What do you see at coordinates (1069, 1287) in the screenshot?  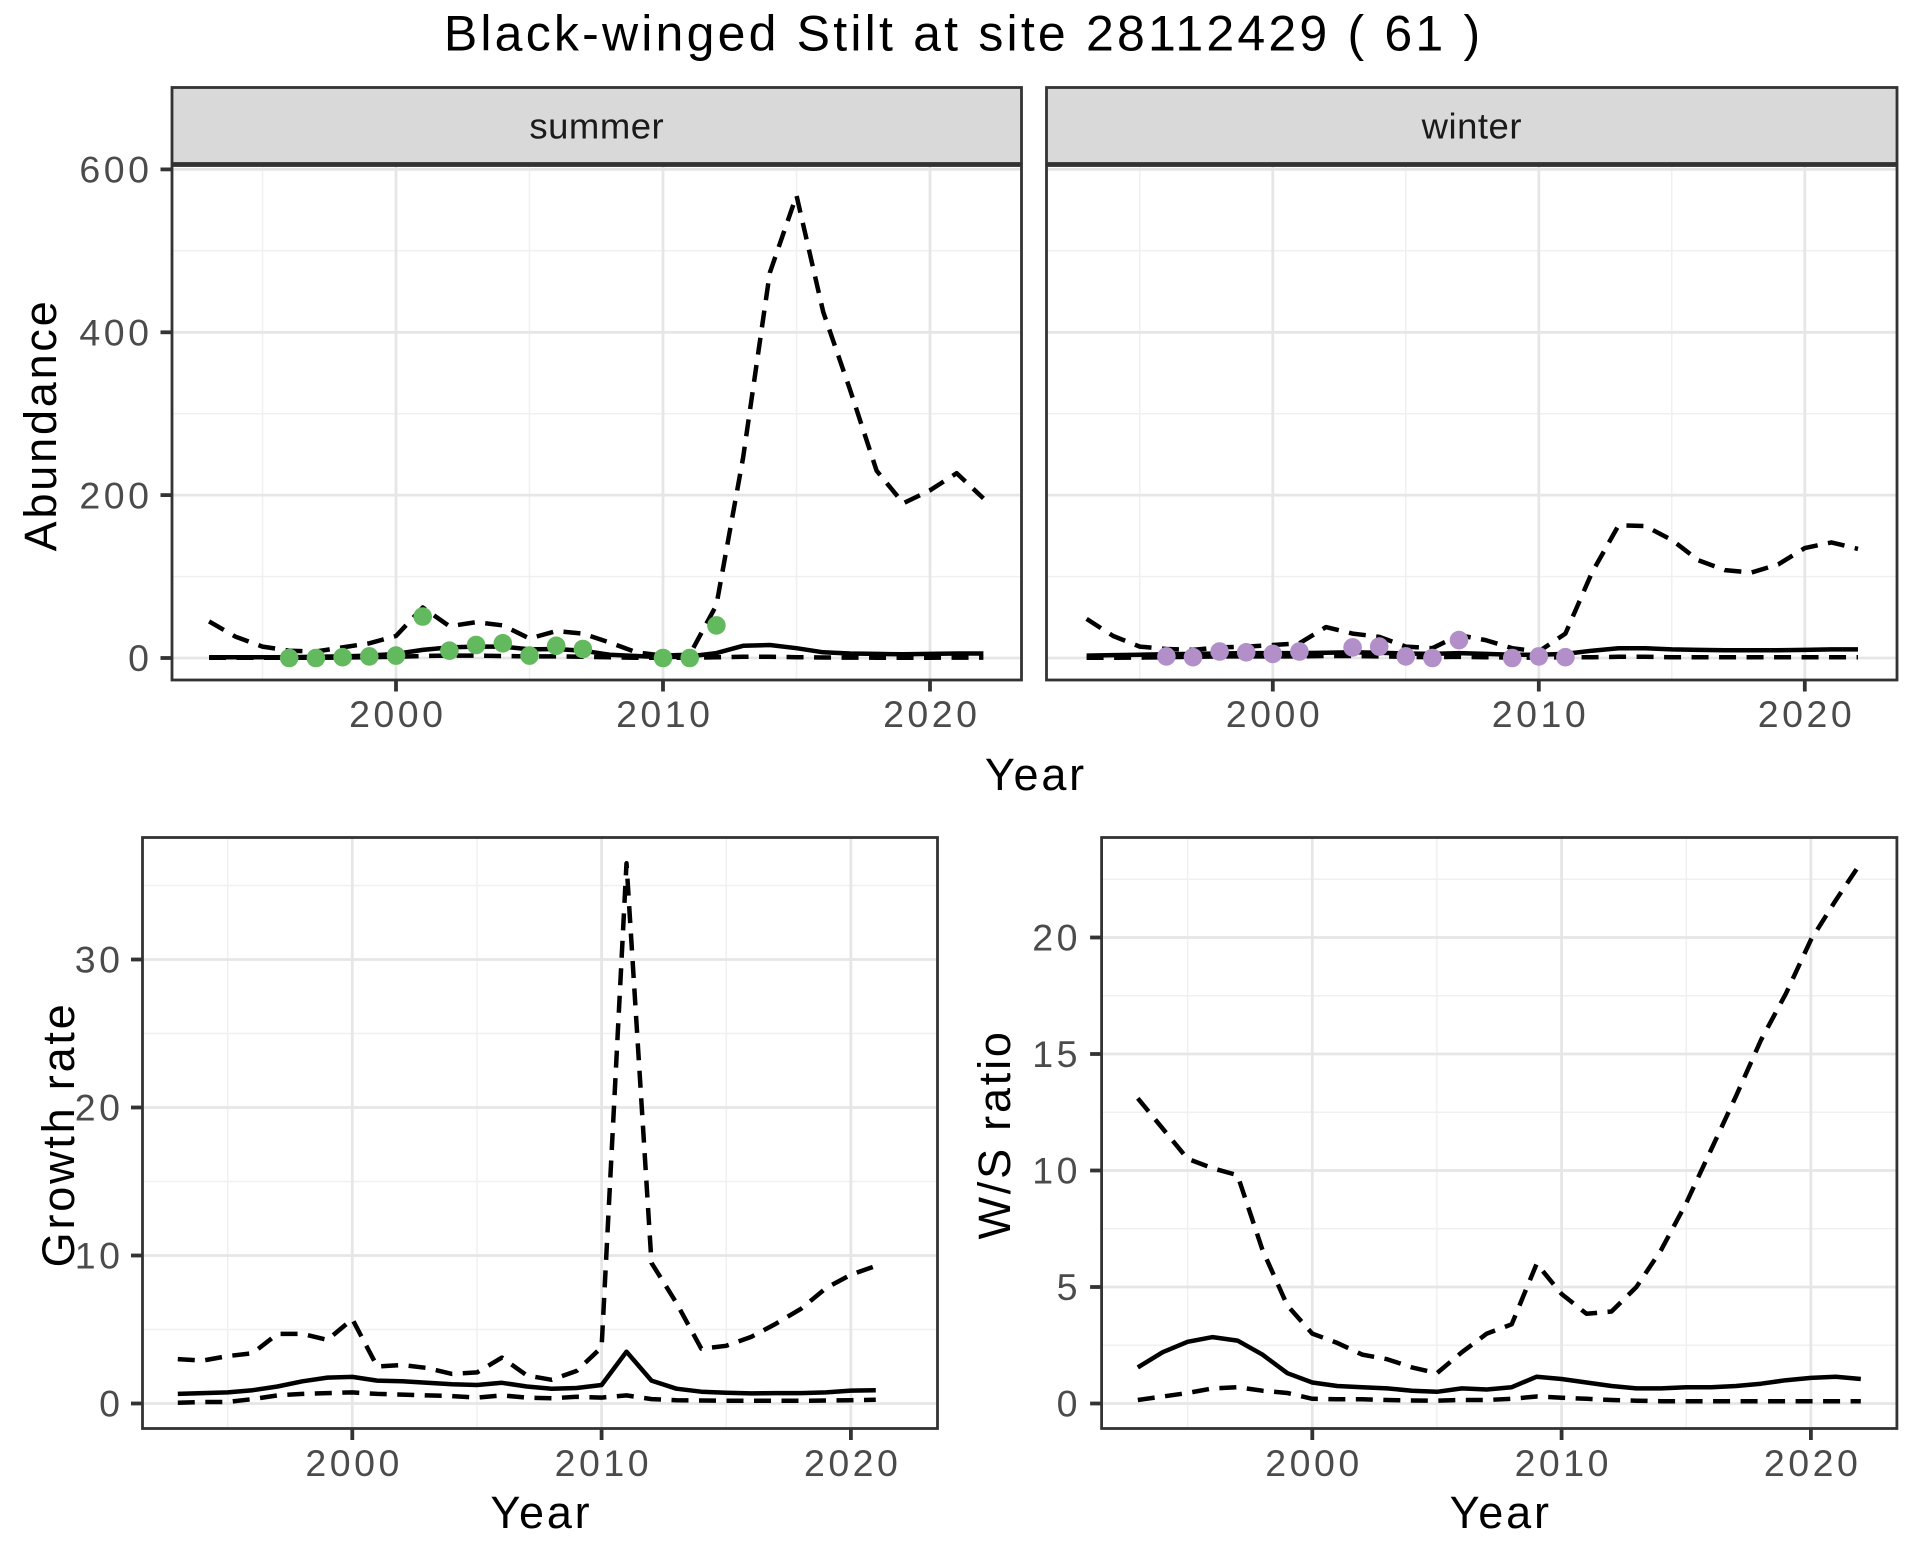 I see `svg-text: 5` at bounding box center [1069, 1287].